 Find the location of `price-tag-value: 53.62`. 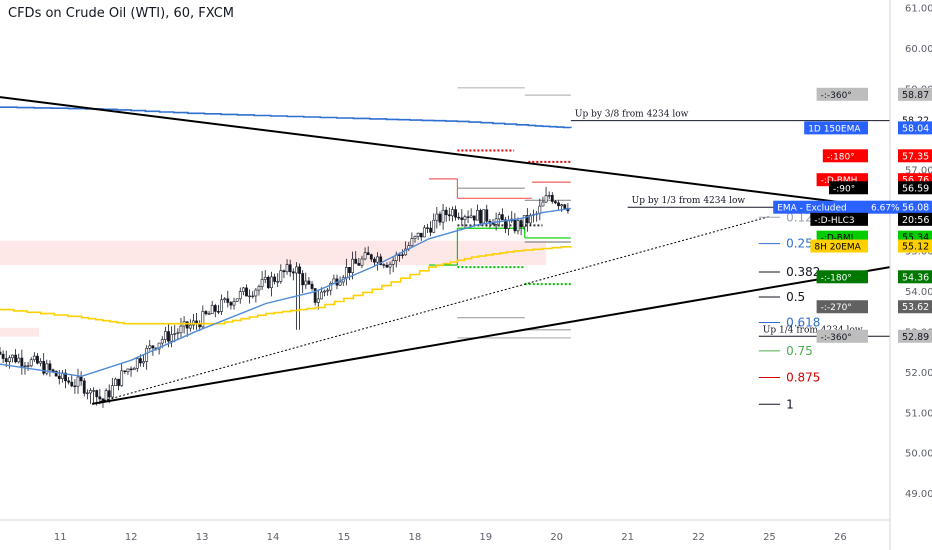

price-tag-value: 53.62 is located at coordinates (915, 307).